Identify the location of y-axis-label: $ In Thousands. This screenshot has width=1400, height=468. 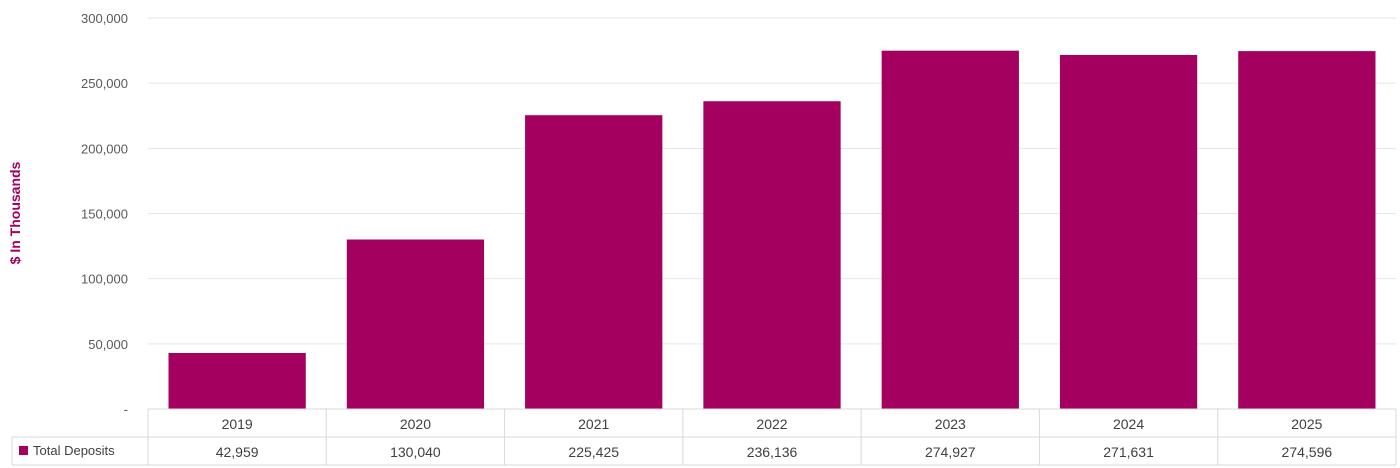
(15, 212).